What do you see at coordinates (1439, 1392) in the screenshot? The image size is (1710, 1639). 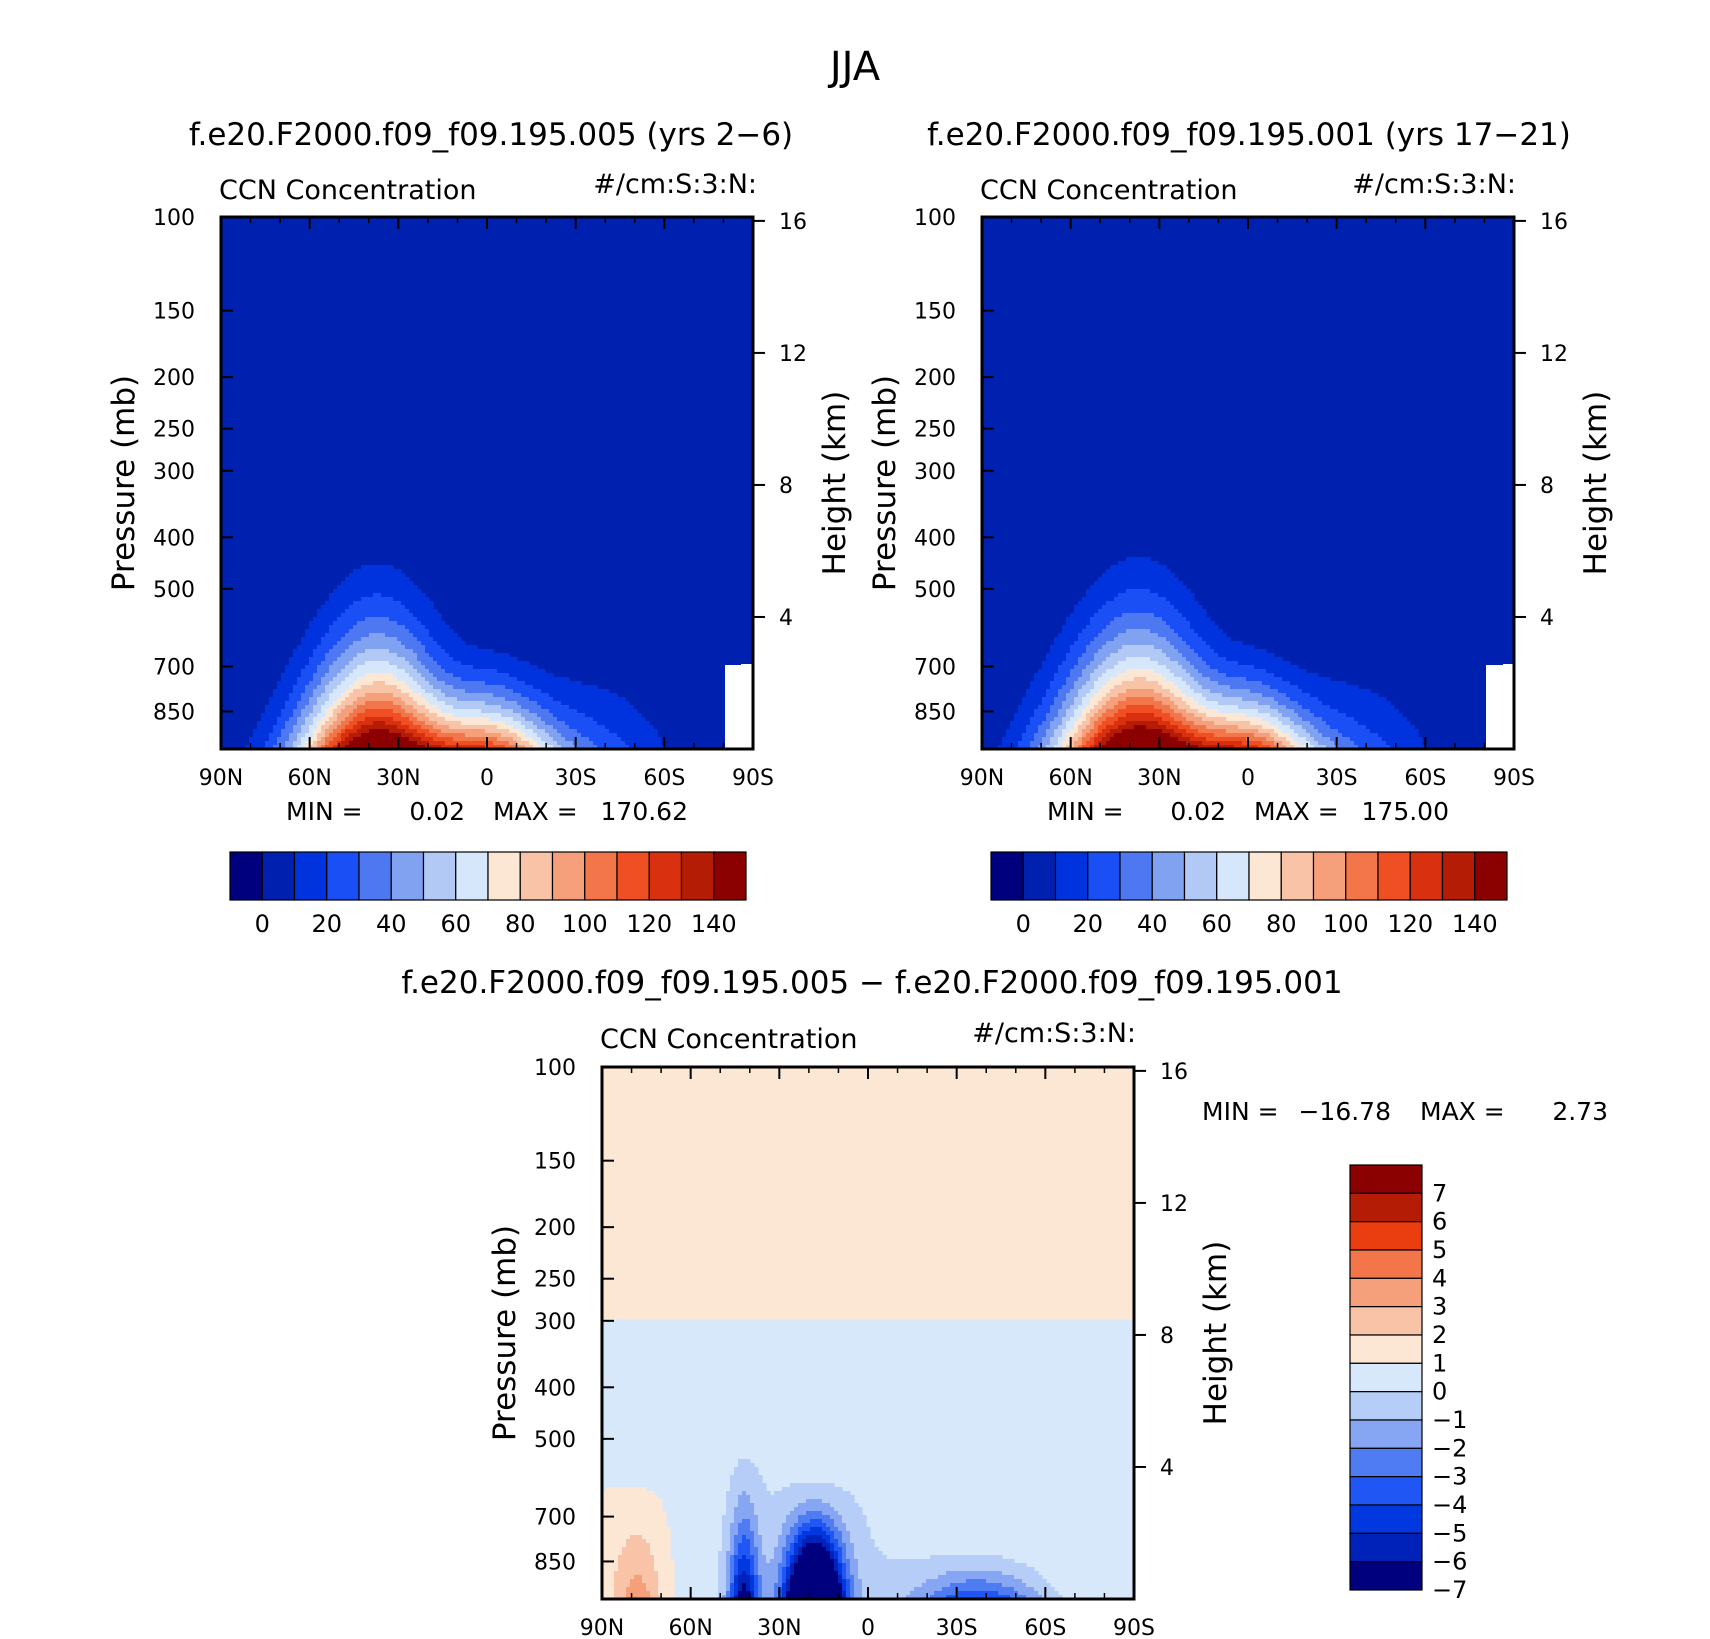 I see `colorbar-label: 0` at bounding box center [1439, 1392].